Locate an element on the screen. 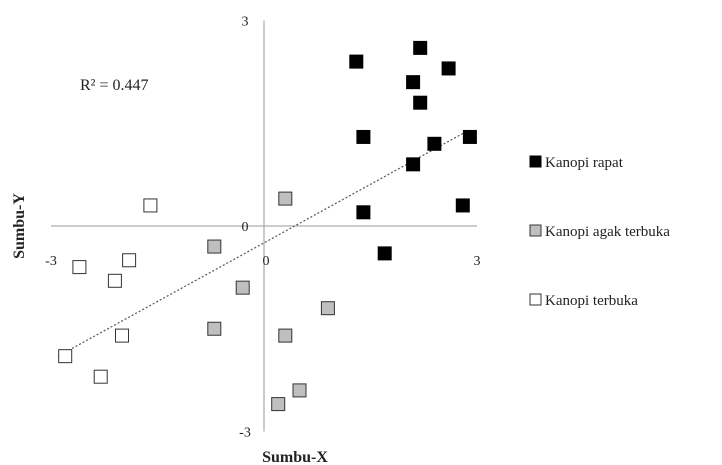 Image resolution: width=722 pixels, height=465 pixels. y-axis-title: Sumbu-Y is located at coordinates (19, 226).